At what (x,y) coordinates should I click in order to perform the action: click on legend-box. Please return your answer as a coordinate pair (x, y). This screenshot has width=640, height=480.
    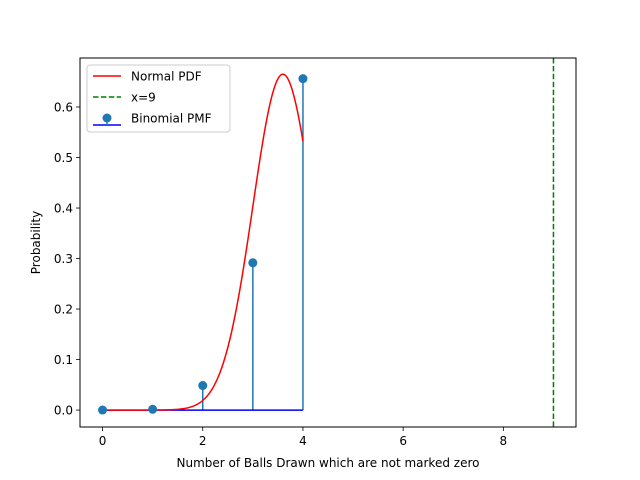
    Looking at the image, I should click on (158, 98).